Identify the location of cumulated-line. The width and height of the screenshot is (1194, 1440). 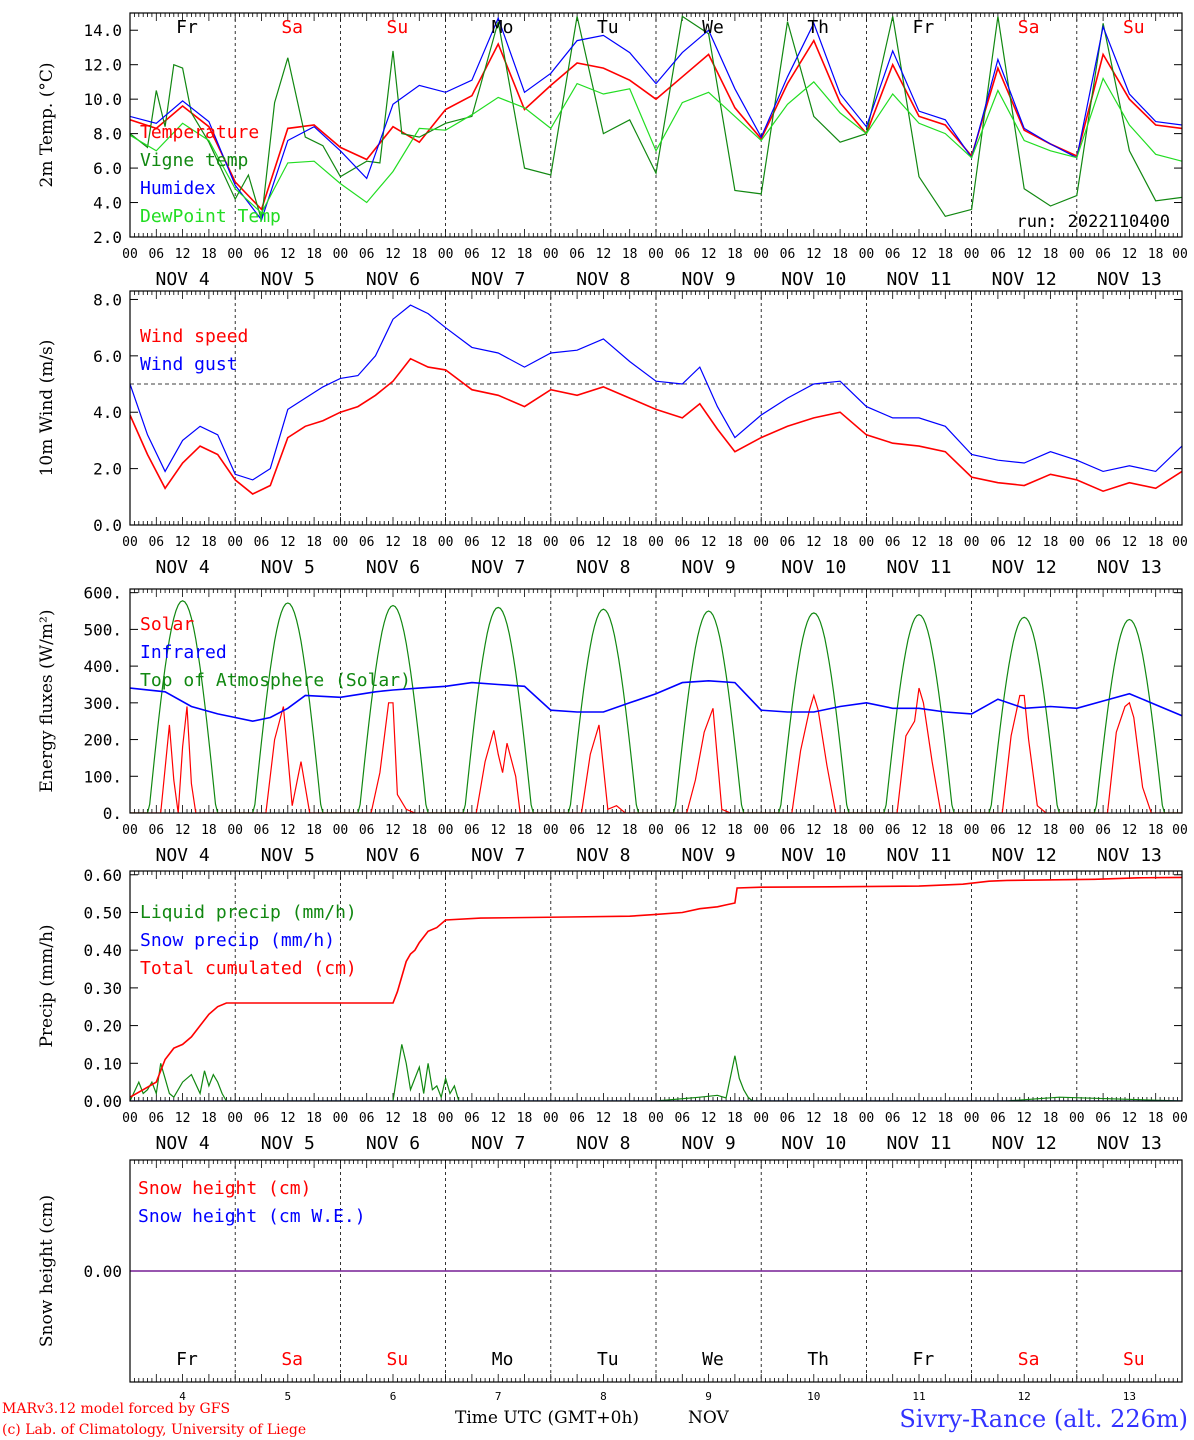
(656, 987).